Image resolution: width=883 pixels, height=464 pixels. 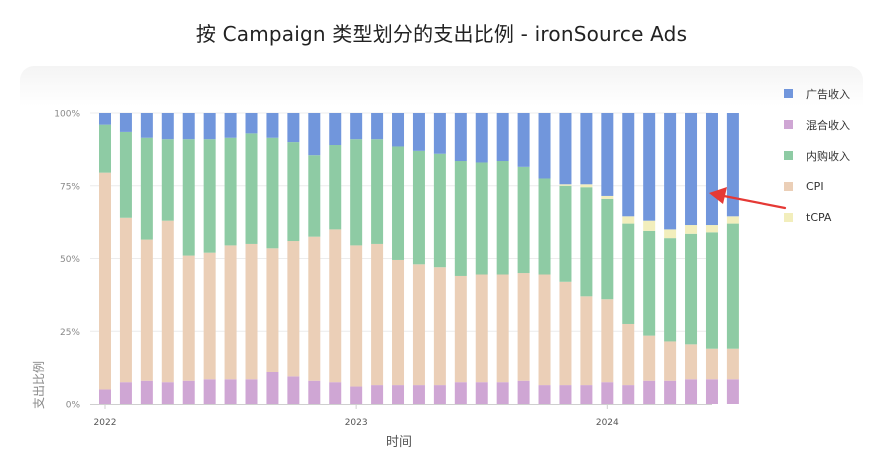 What do you see at coordinates (441, 34) in the screenshot?
I see `chart-title: 按 Campaign 类型划分的支出比例 - ironSource Ads` at bounding box center [441, 34].